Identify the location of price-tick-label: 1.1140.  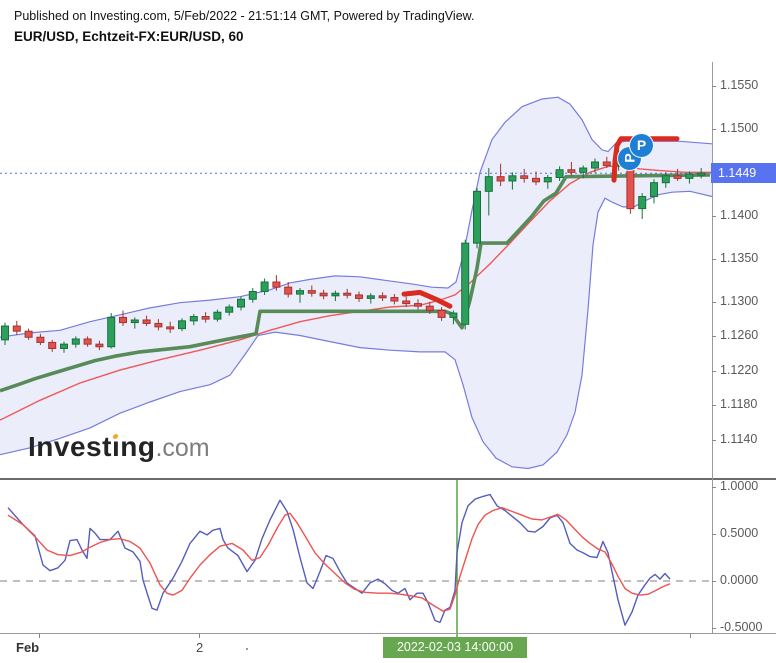
(739, 438).